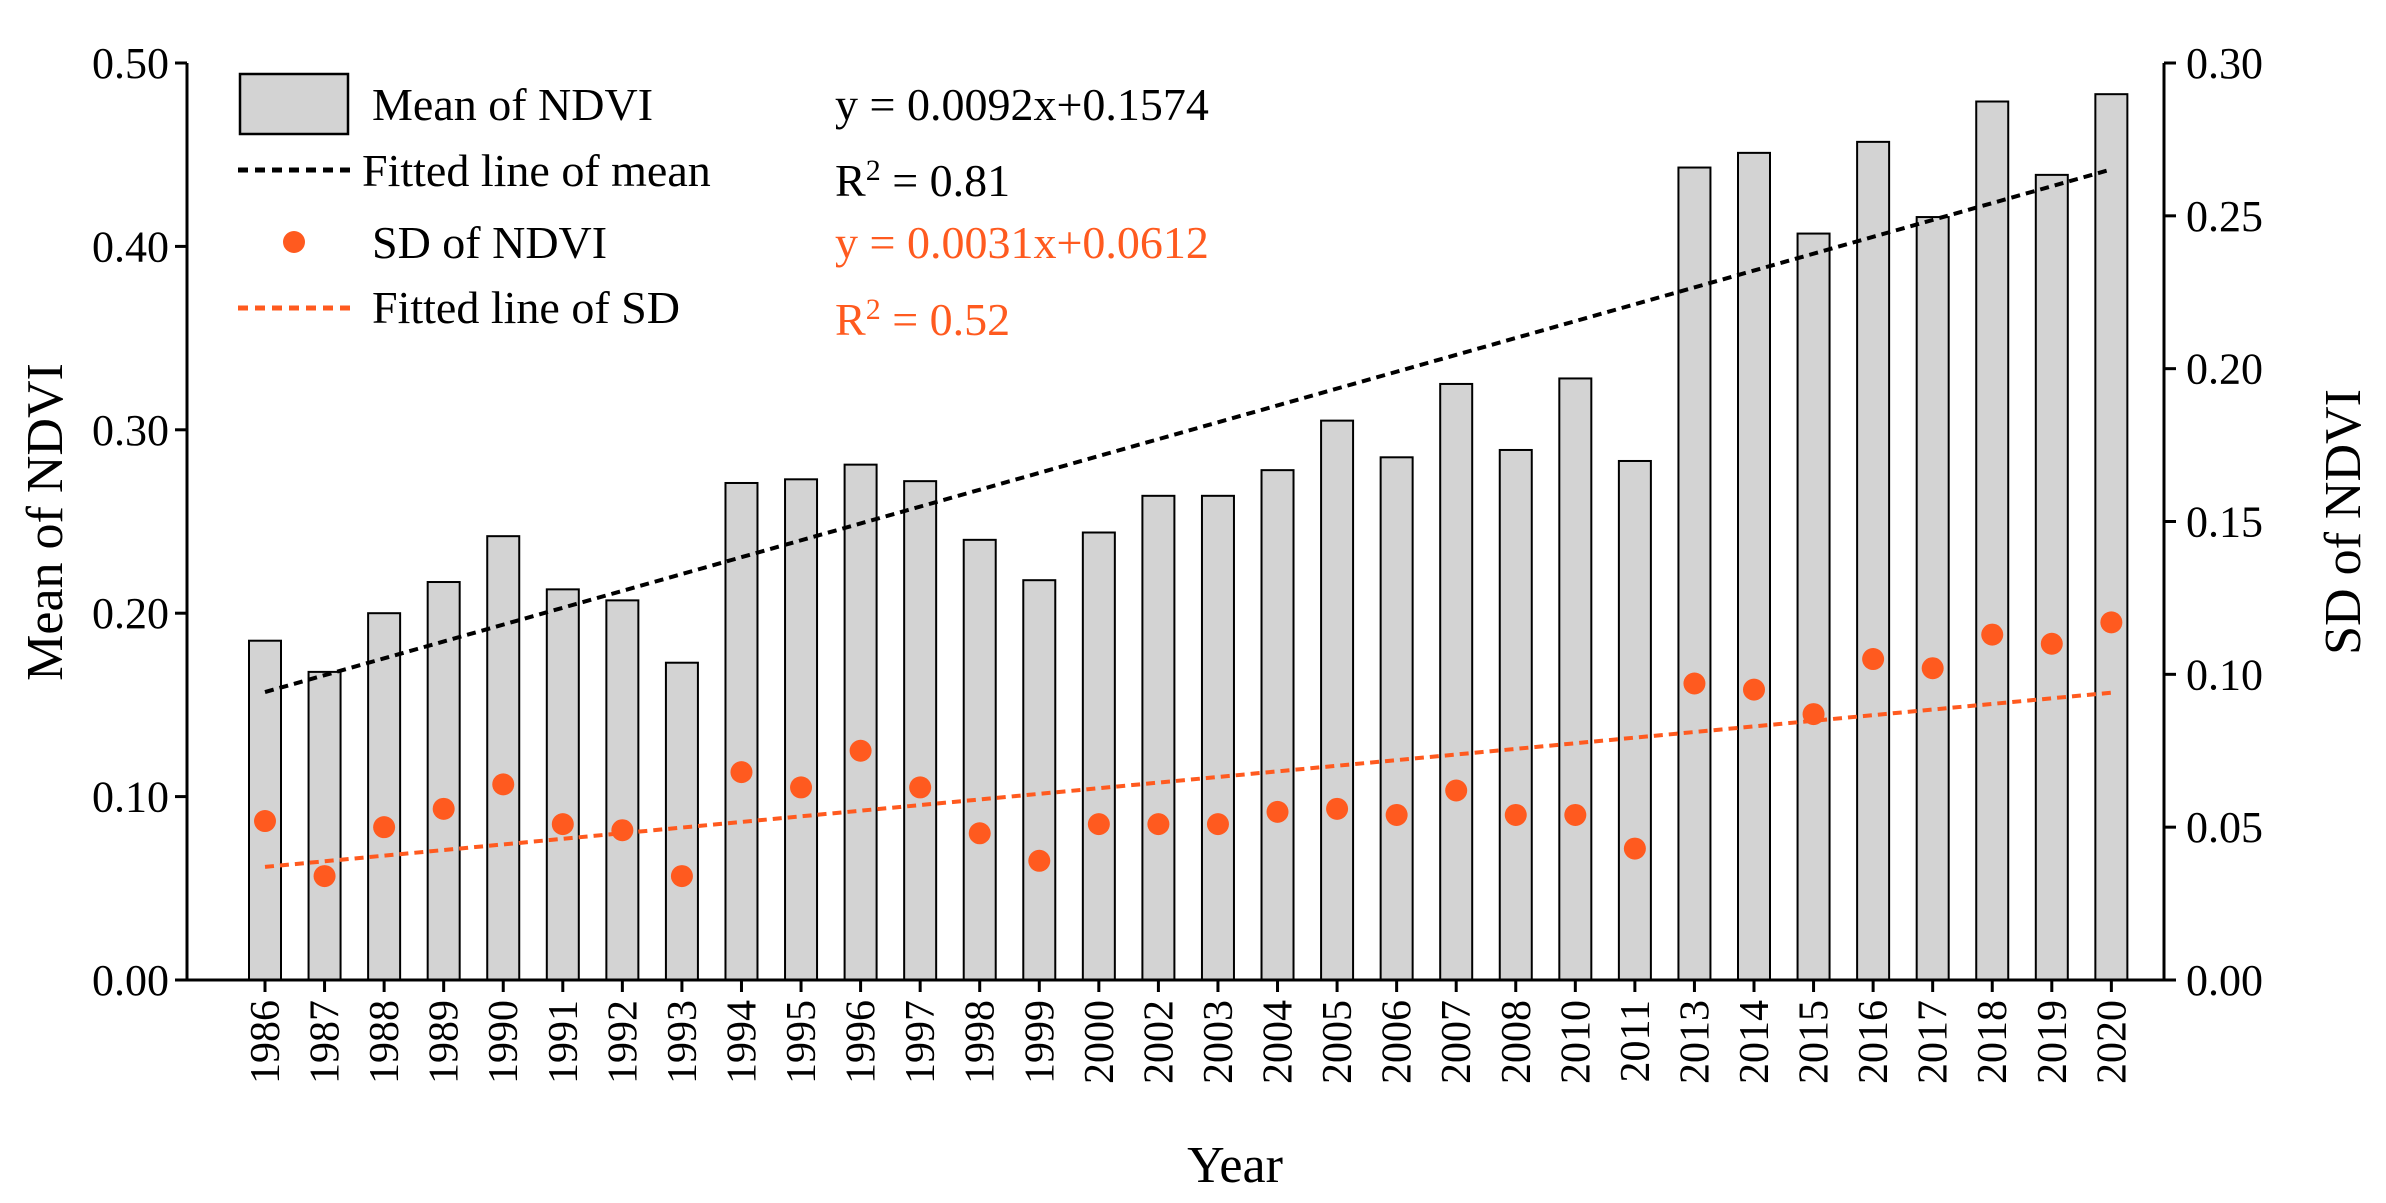  What do you see at coordinates (1217, 824) in the screenshot?
I see `sd-point-2003` at bounding box center [1217, 824].